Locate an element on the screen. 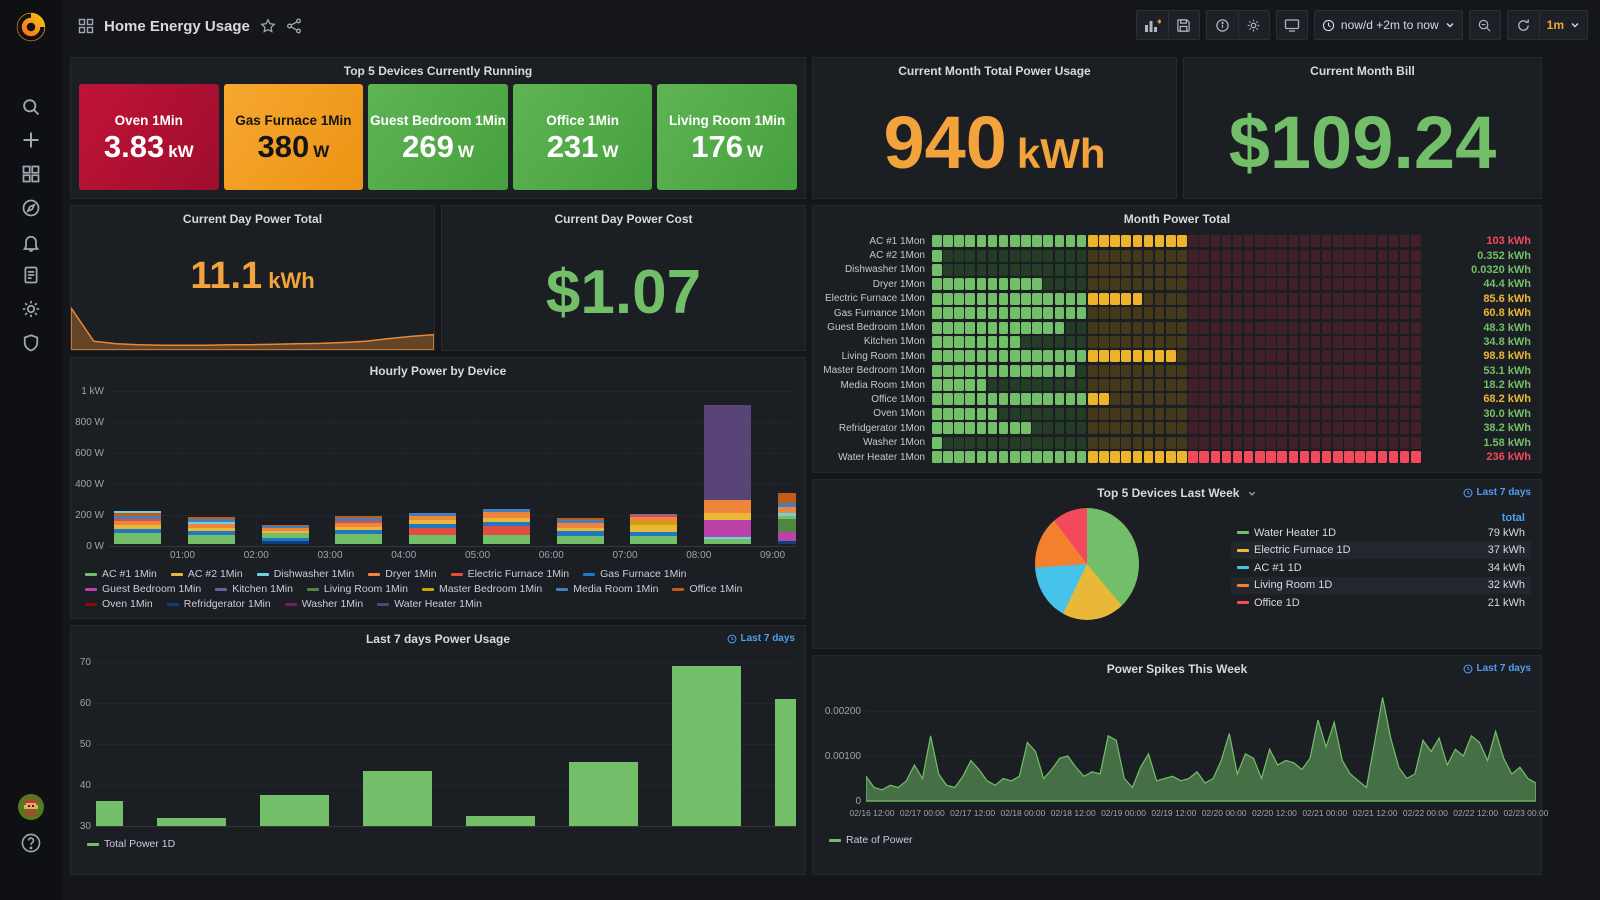 Image resolution: width=1600 pixels, height=900 pixels. pie-legend-row: Office 1D 21 kWh is located at coordinates (1381, 603).